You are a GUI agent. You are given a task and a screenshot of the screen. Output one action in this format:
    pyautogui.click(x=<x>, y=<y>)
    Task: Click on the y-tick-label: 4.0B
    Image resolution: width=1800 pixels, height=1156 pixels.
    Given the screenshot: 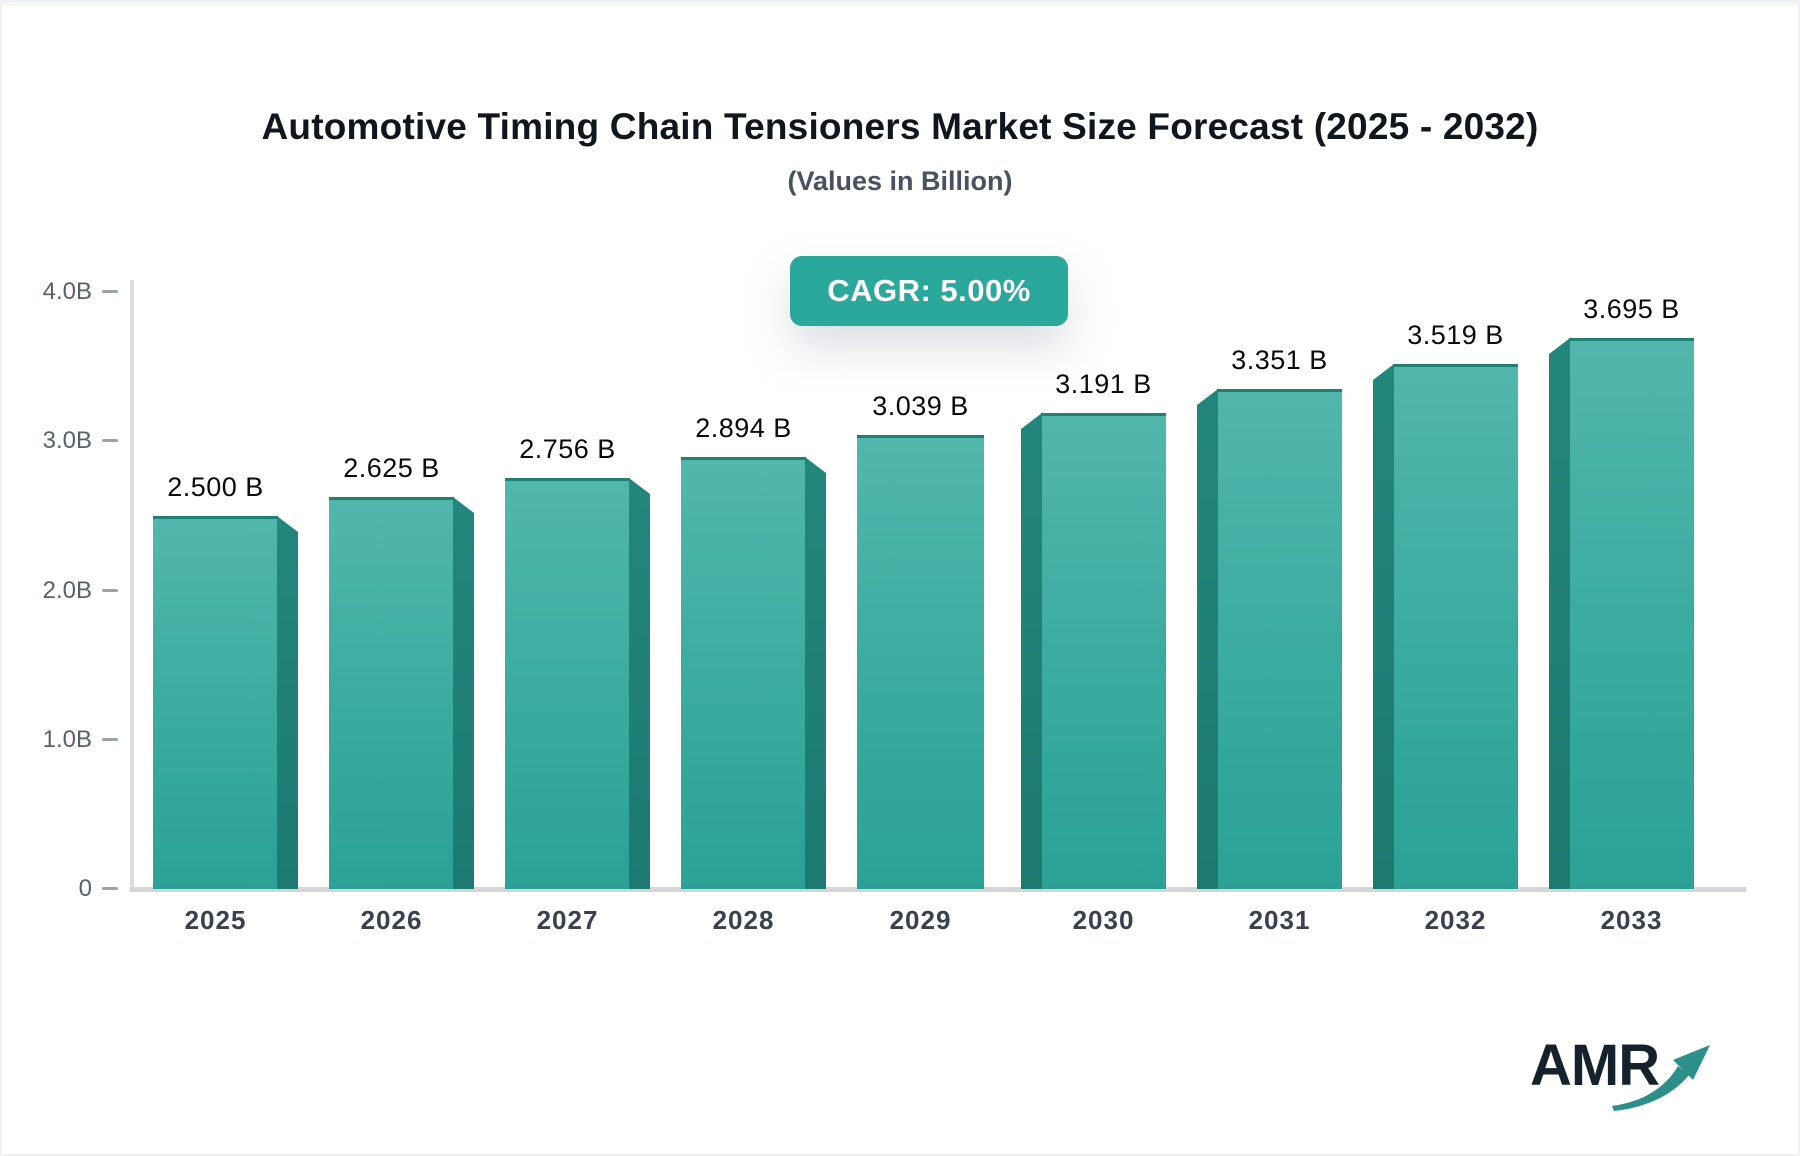 What is the action you would take?
    pyautogui.click(x=67, y=291)
    